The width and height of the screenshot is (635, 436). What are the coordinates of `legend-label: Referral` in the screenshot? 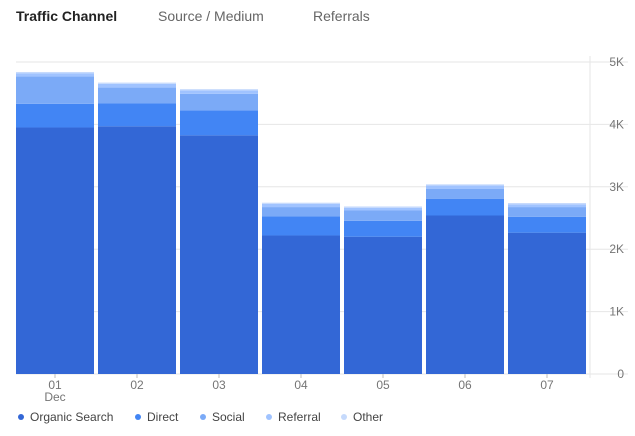 It's located at (299, 417).